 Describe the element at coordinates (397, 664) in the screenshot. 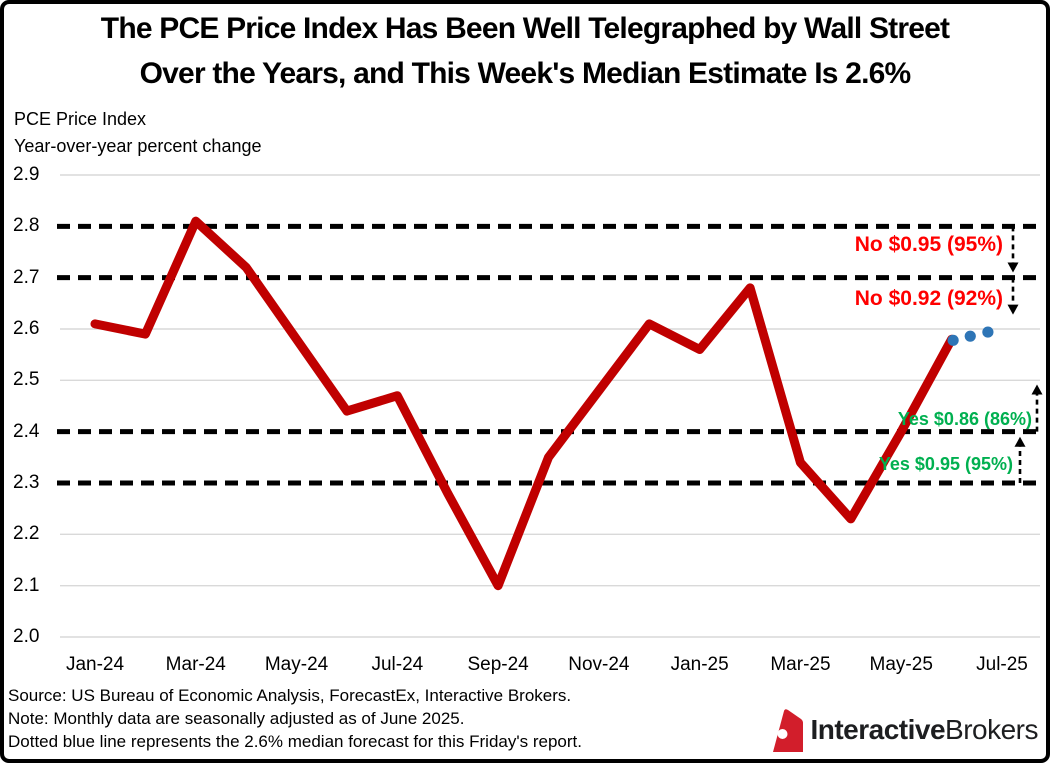

I see `x-tick-label: Jul-24` at that location.